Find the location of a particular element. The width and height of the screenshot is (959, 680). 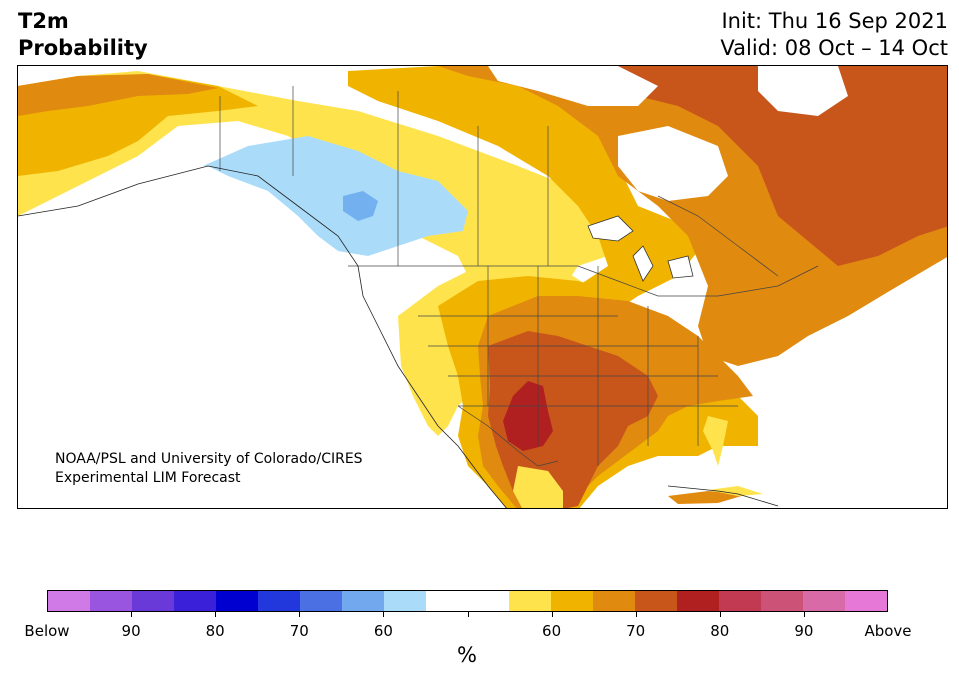

init-date: Init: Thu 16 Sep 2021 is located at coordinates (834, 21).